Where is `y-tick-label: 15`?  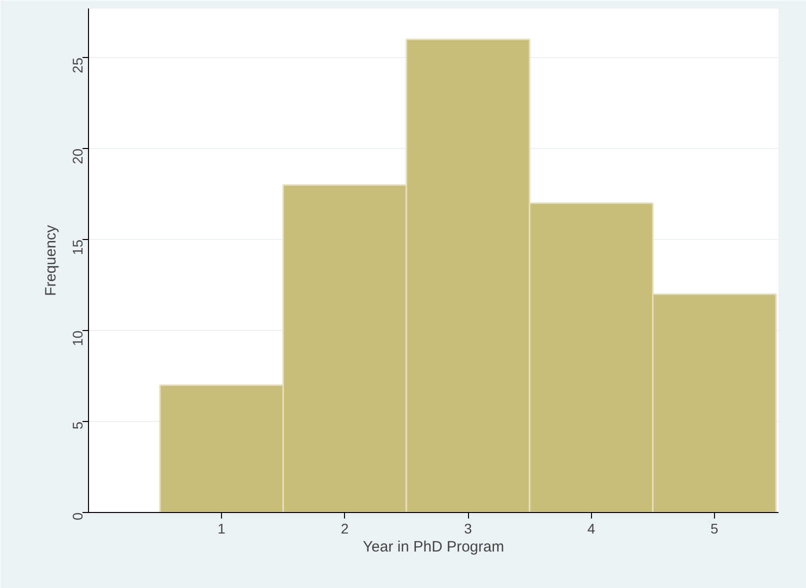
y-tick-label: 15 is located at coordinates (78, 247).